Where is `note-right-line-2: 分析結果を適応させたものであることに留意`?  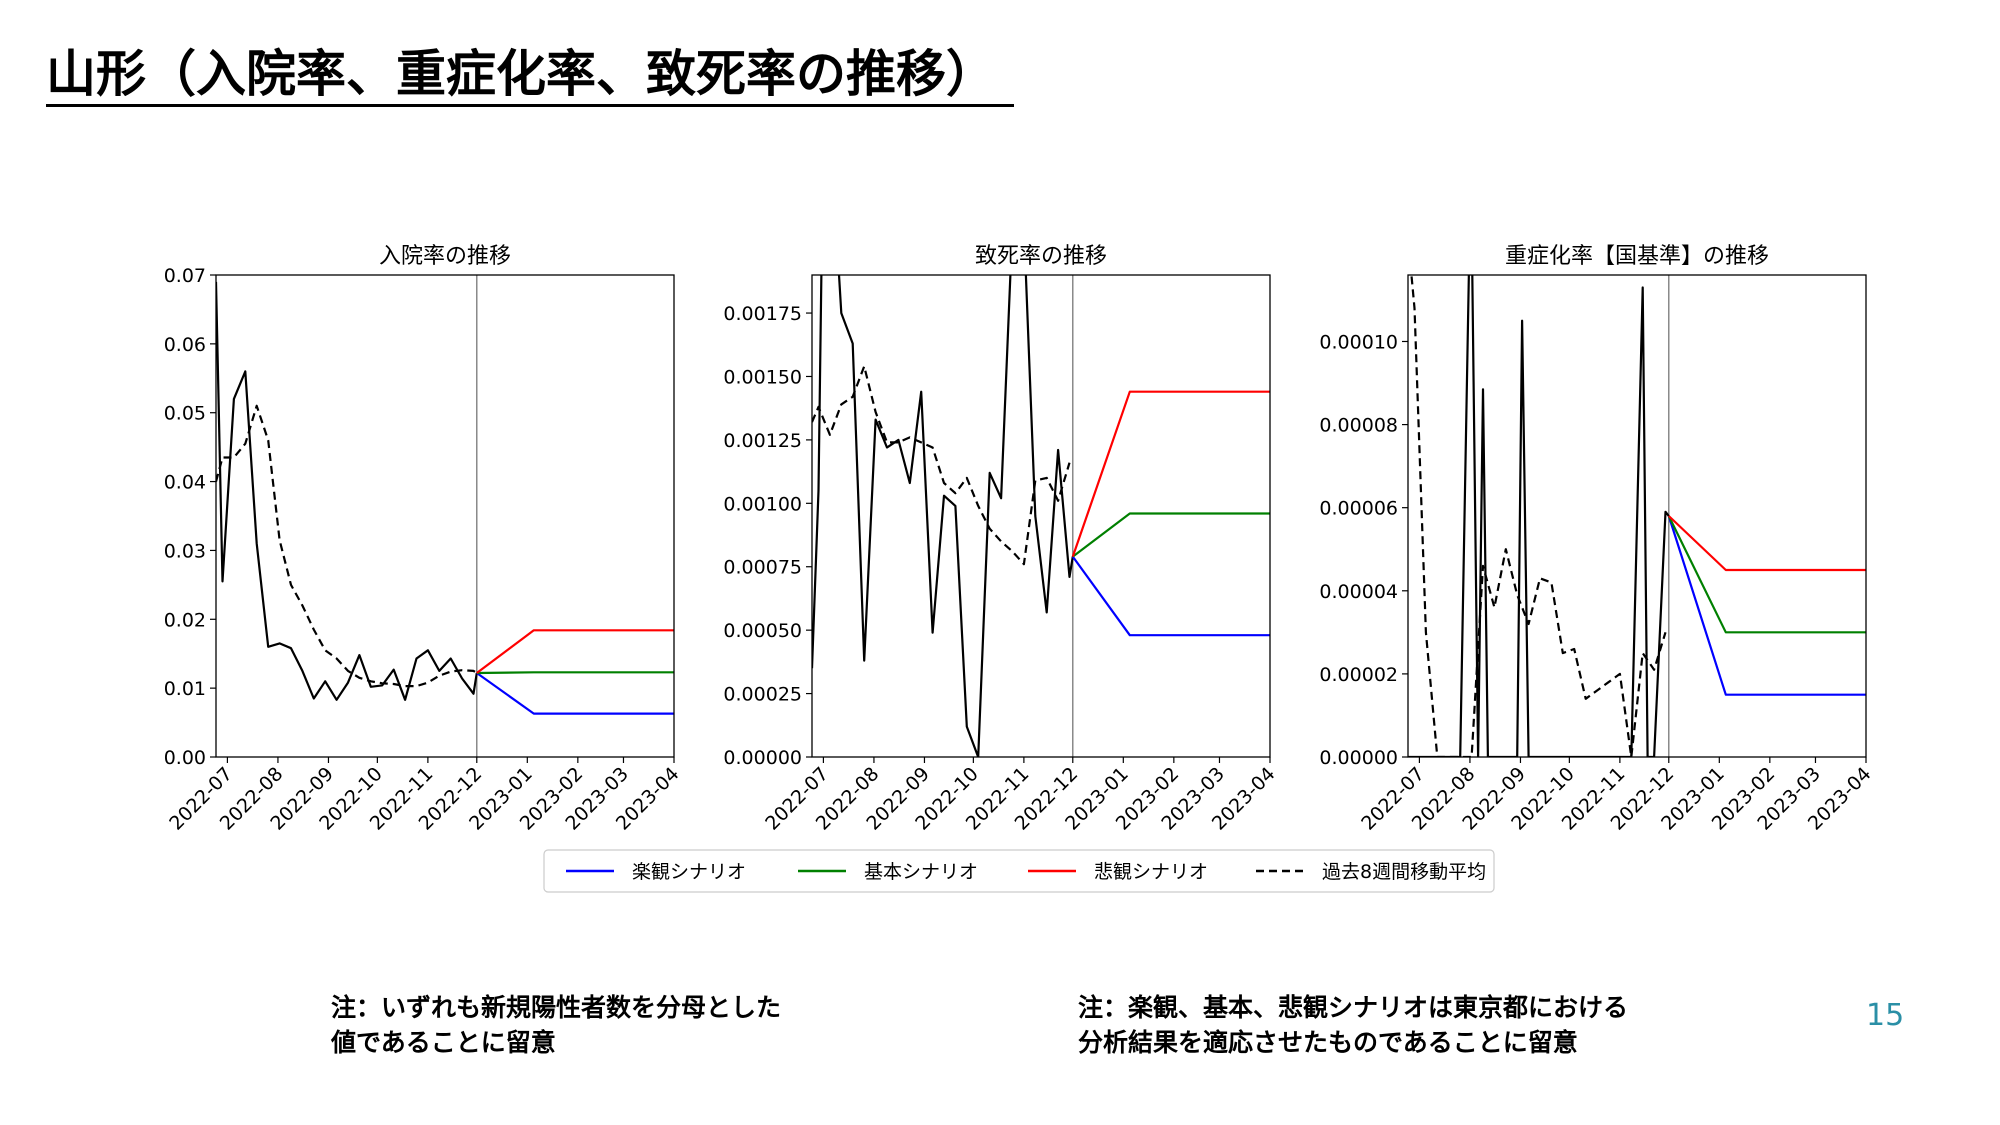 note-right-line-2: 分析結果を適応させたものであることに留意 is located at coordinates (1328, 1042).